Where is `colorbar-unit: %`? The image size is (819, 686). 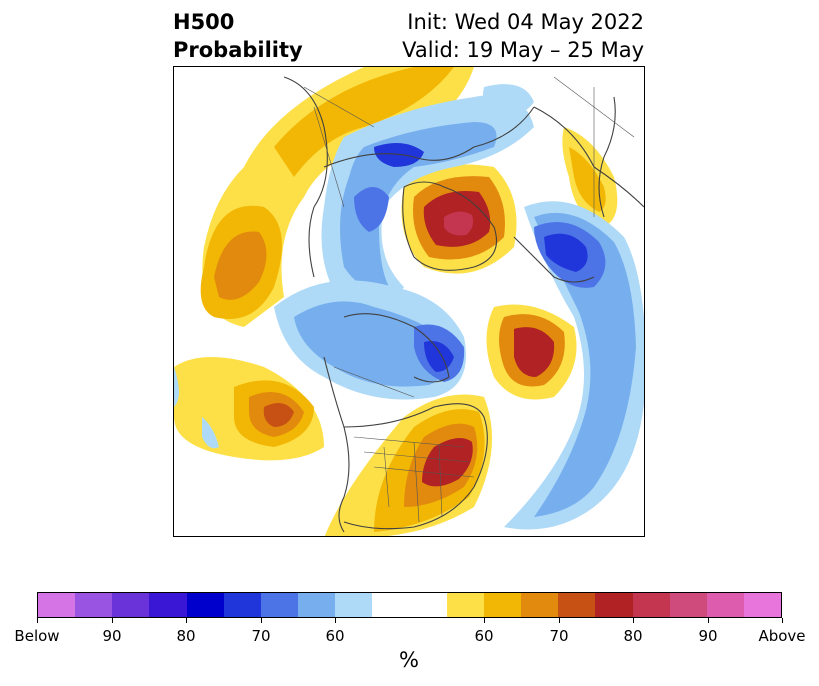
colorbar-unit: % is located at coordinates (409, 660).